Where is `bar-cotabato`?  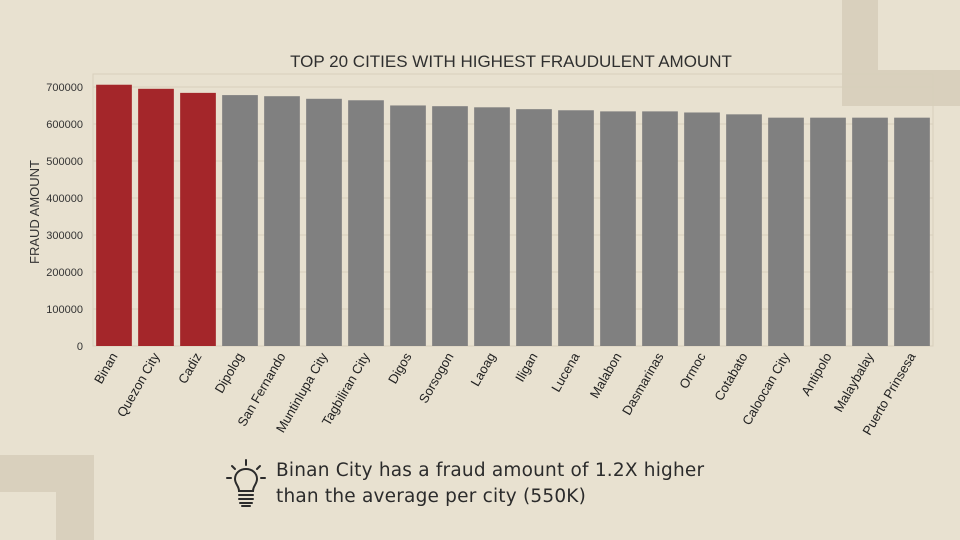
bar-cotabato is located at coordinates (744, 230).